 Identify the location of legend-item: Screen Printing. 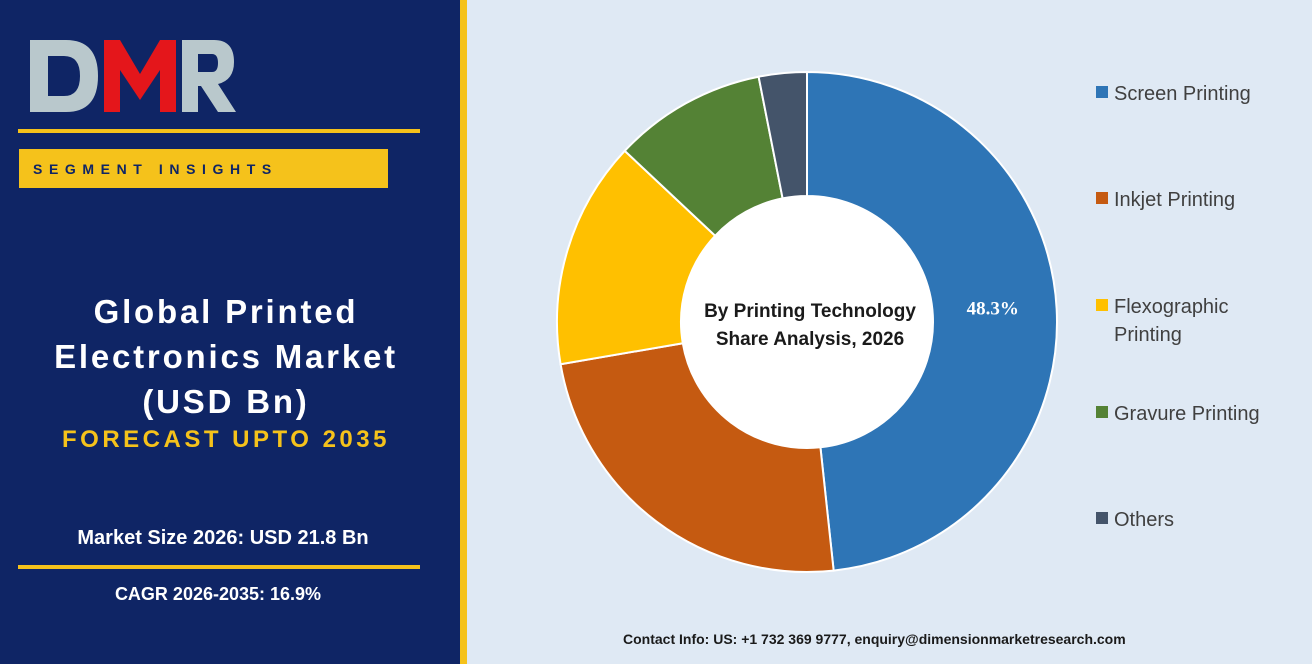
(1173, 94).